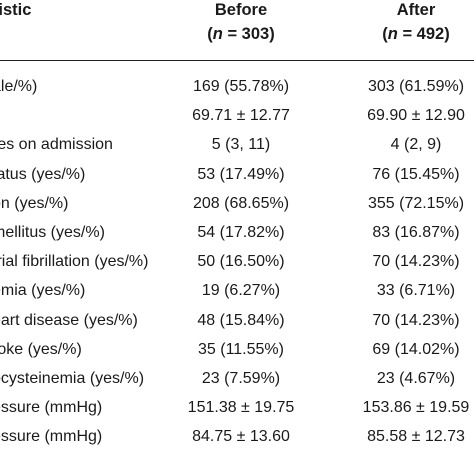  What do you see at coordinates (416, 407) in the screenshot?
I see `row-after-value: 153.86 ± 19.59` at bounding box center [416, 407].